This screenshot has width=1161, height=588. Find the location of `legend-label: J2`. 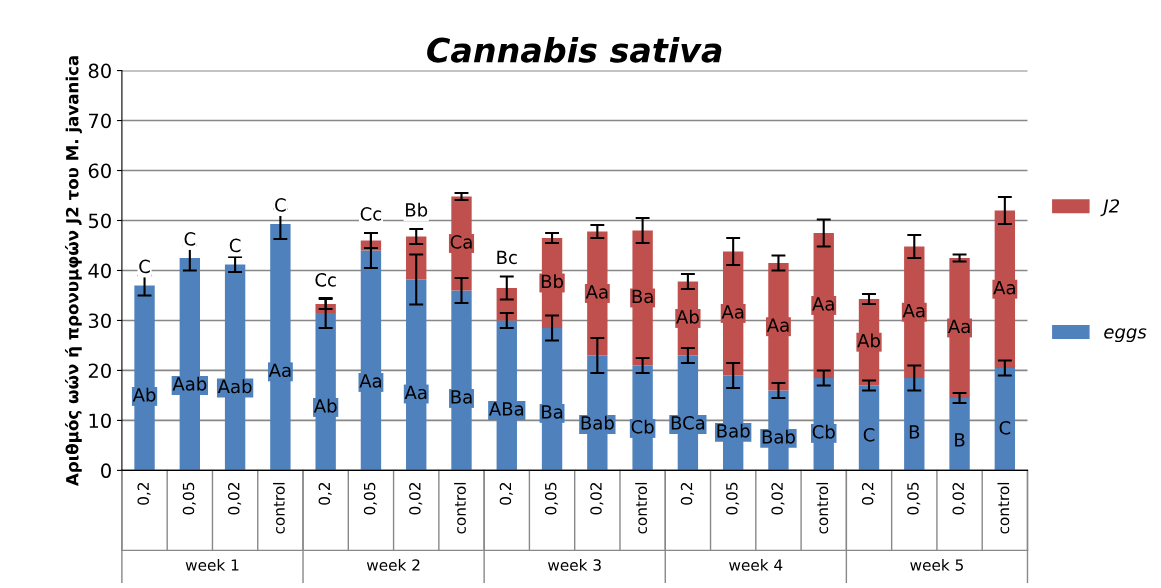

legend-label: J2 is located at coordinates (1110, 208).